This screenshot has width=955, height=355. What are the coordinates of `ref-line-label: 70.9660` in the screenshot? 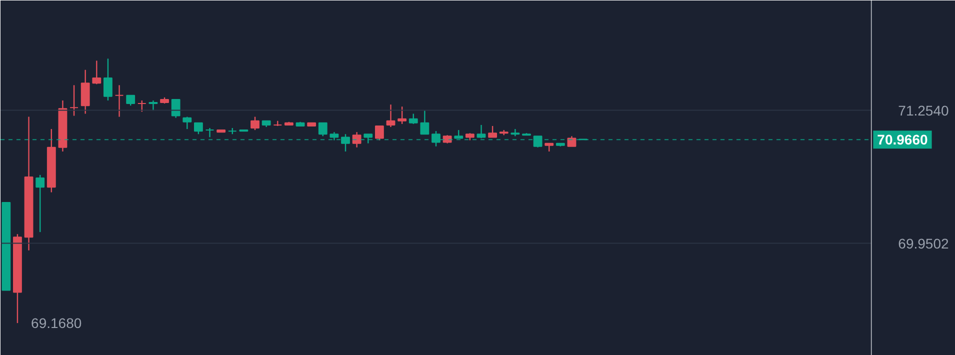 It's located at (902, 140).